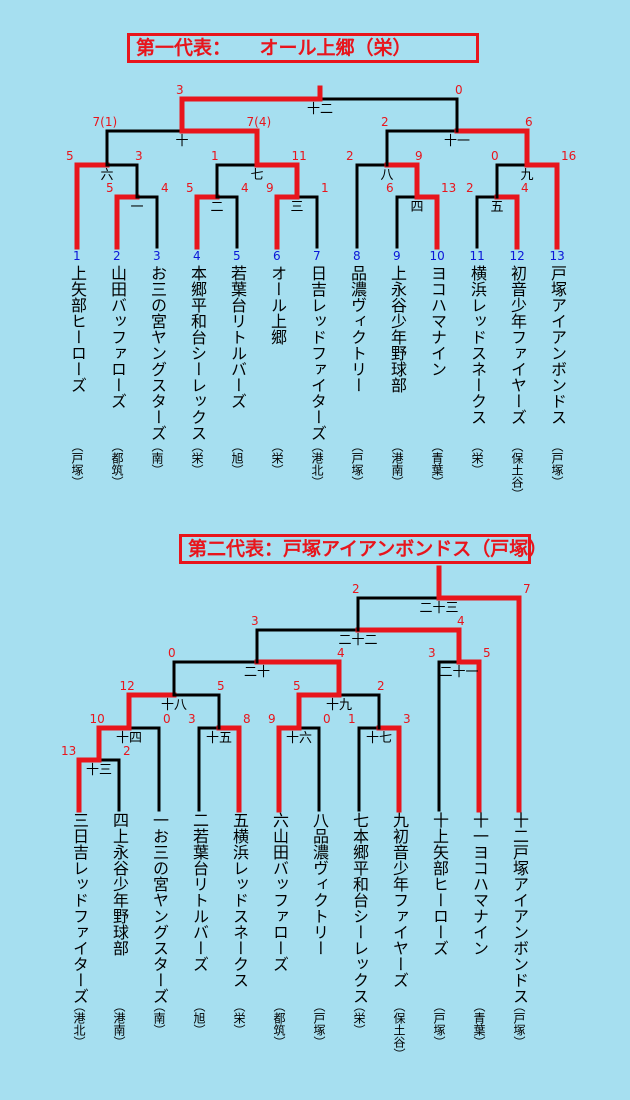 Image resolution: width=630 pixels, height=1100 pixels. I want to click on bracket1-team-seed: 7, so click(317, 256).